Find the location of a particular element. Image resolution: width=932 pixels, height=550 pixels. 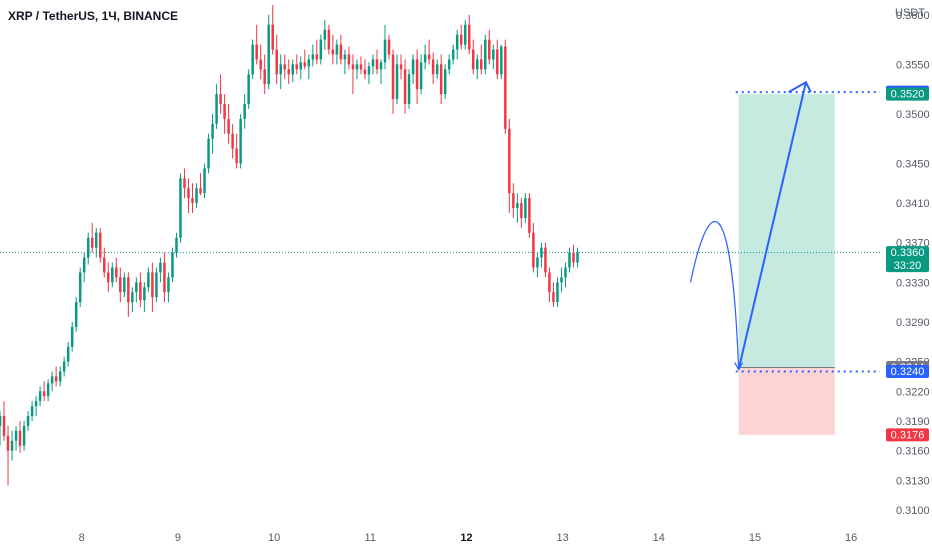

projection-curve is located at coordinates (714, 295).